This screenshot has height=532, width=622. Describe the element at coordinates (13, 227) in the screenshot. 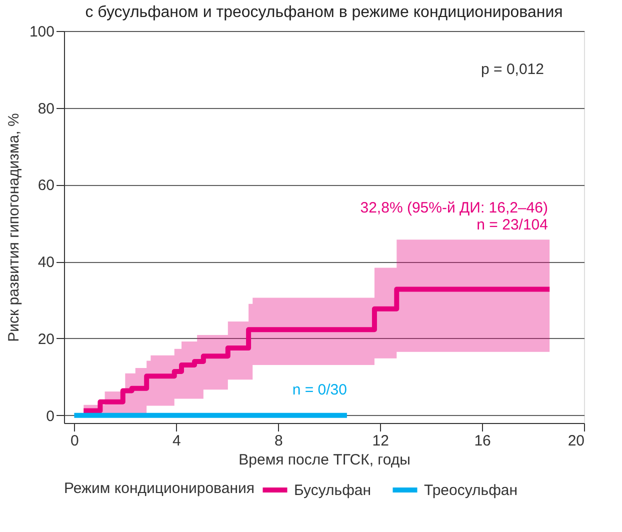

I see `y-axis-title: Риск развития гипогонадизма, %` at that location.